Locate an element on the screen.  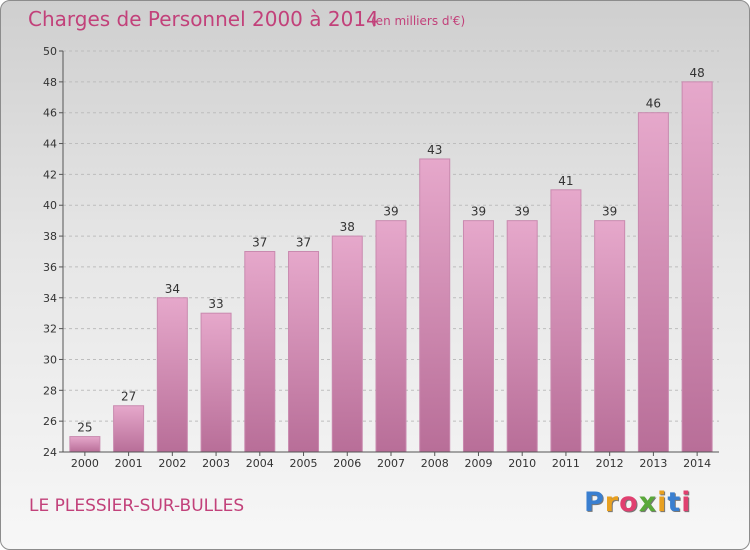
data-label: 48 is located at coordinates (696, 73).